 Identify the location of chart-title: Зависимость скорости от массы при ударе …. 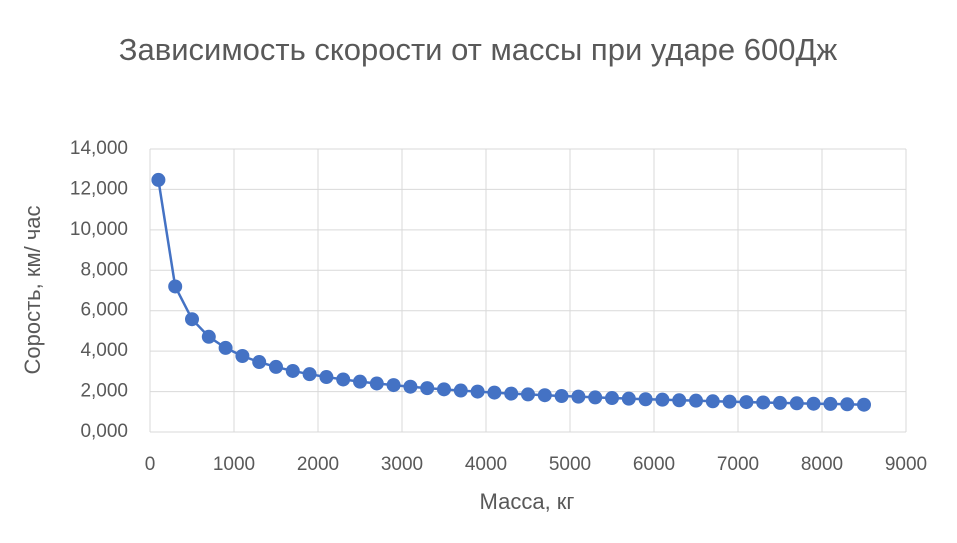
(478, 49).